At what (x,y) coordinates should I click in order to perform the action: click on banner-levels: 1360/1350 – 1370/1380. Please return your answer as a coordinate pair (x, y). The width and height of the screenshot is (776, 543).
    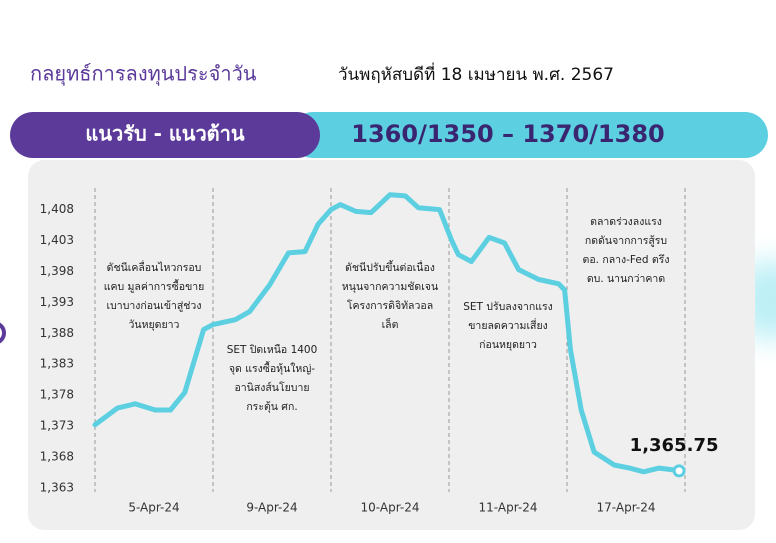
    Looking at the image, I should click on (507, 134).